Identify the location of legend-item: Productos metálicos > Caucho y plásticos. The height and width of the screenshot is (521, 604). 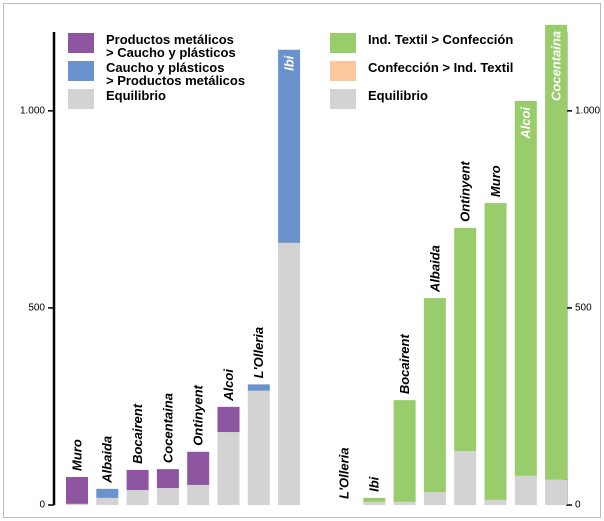
(152, 46).